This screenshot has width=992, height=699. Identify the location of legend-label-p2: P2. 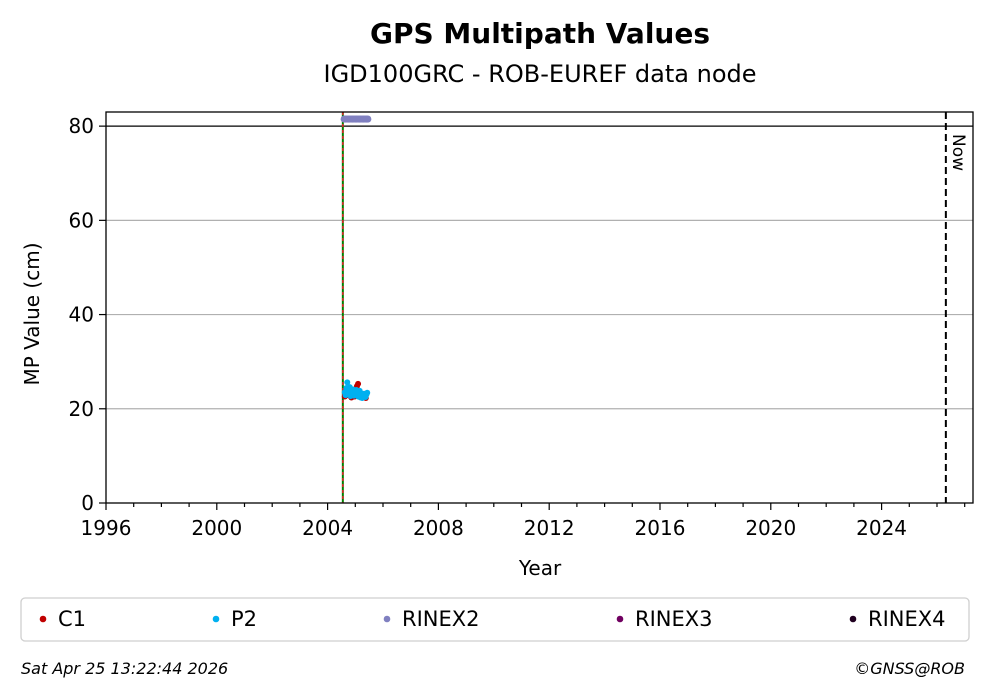
(244, 619).